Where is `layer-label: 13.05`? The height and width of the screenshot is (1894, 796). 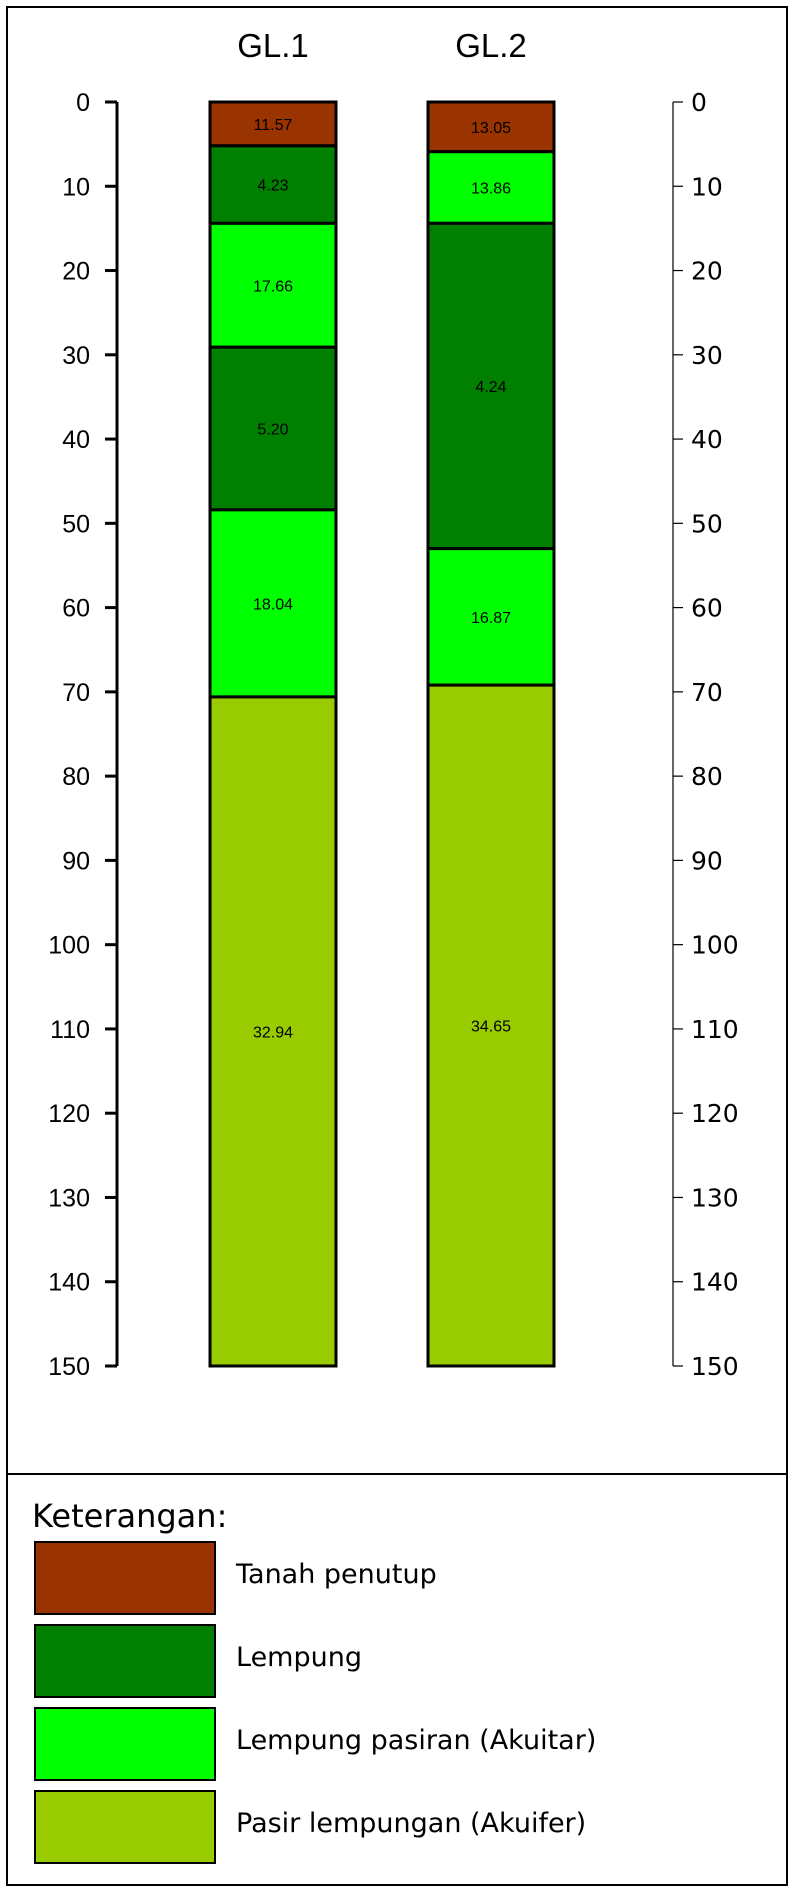
layer-label: 13.05 is located at coordinates (491, 128).